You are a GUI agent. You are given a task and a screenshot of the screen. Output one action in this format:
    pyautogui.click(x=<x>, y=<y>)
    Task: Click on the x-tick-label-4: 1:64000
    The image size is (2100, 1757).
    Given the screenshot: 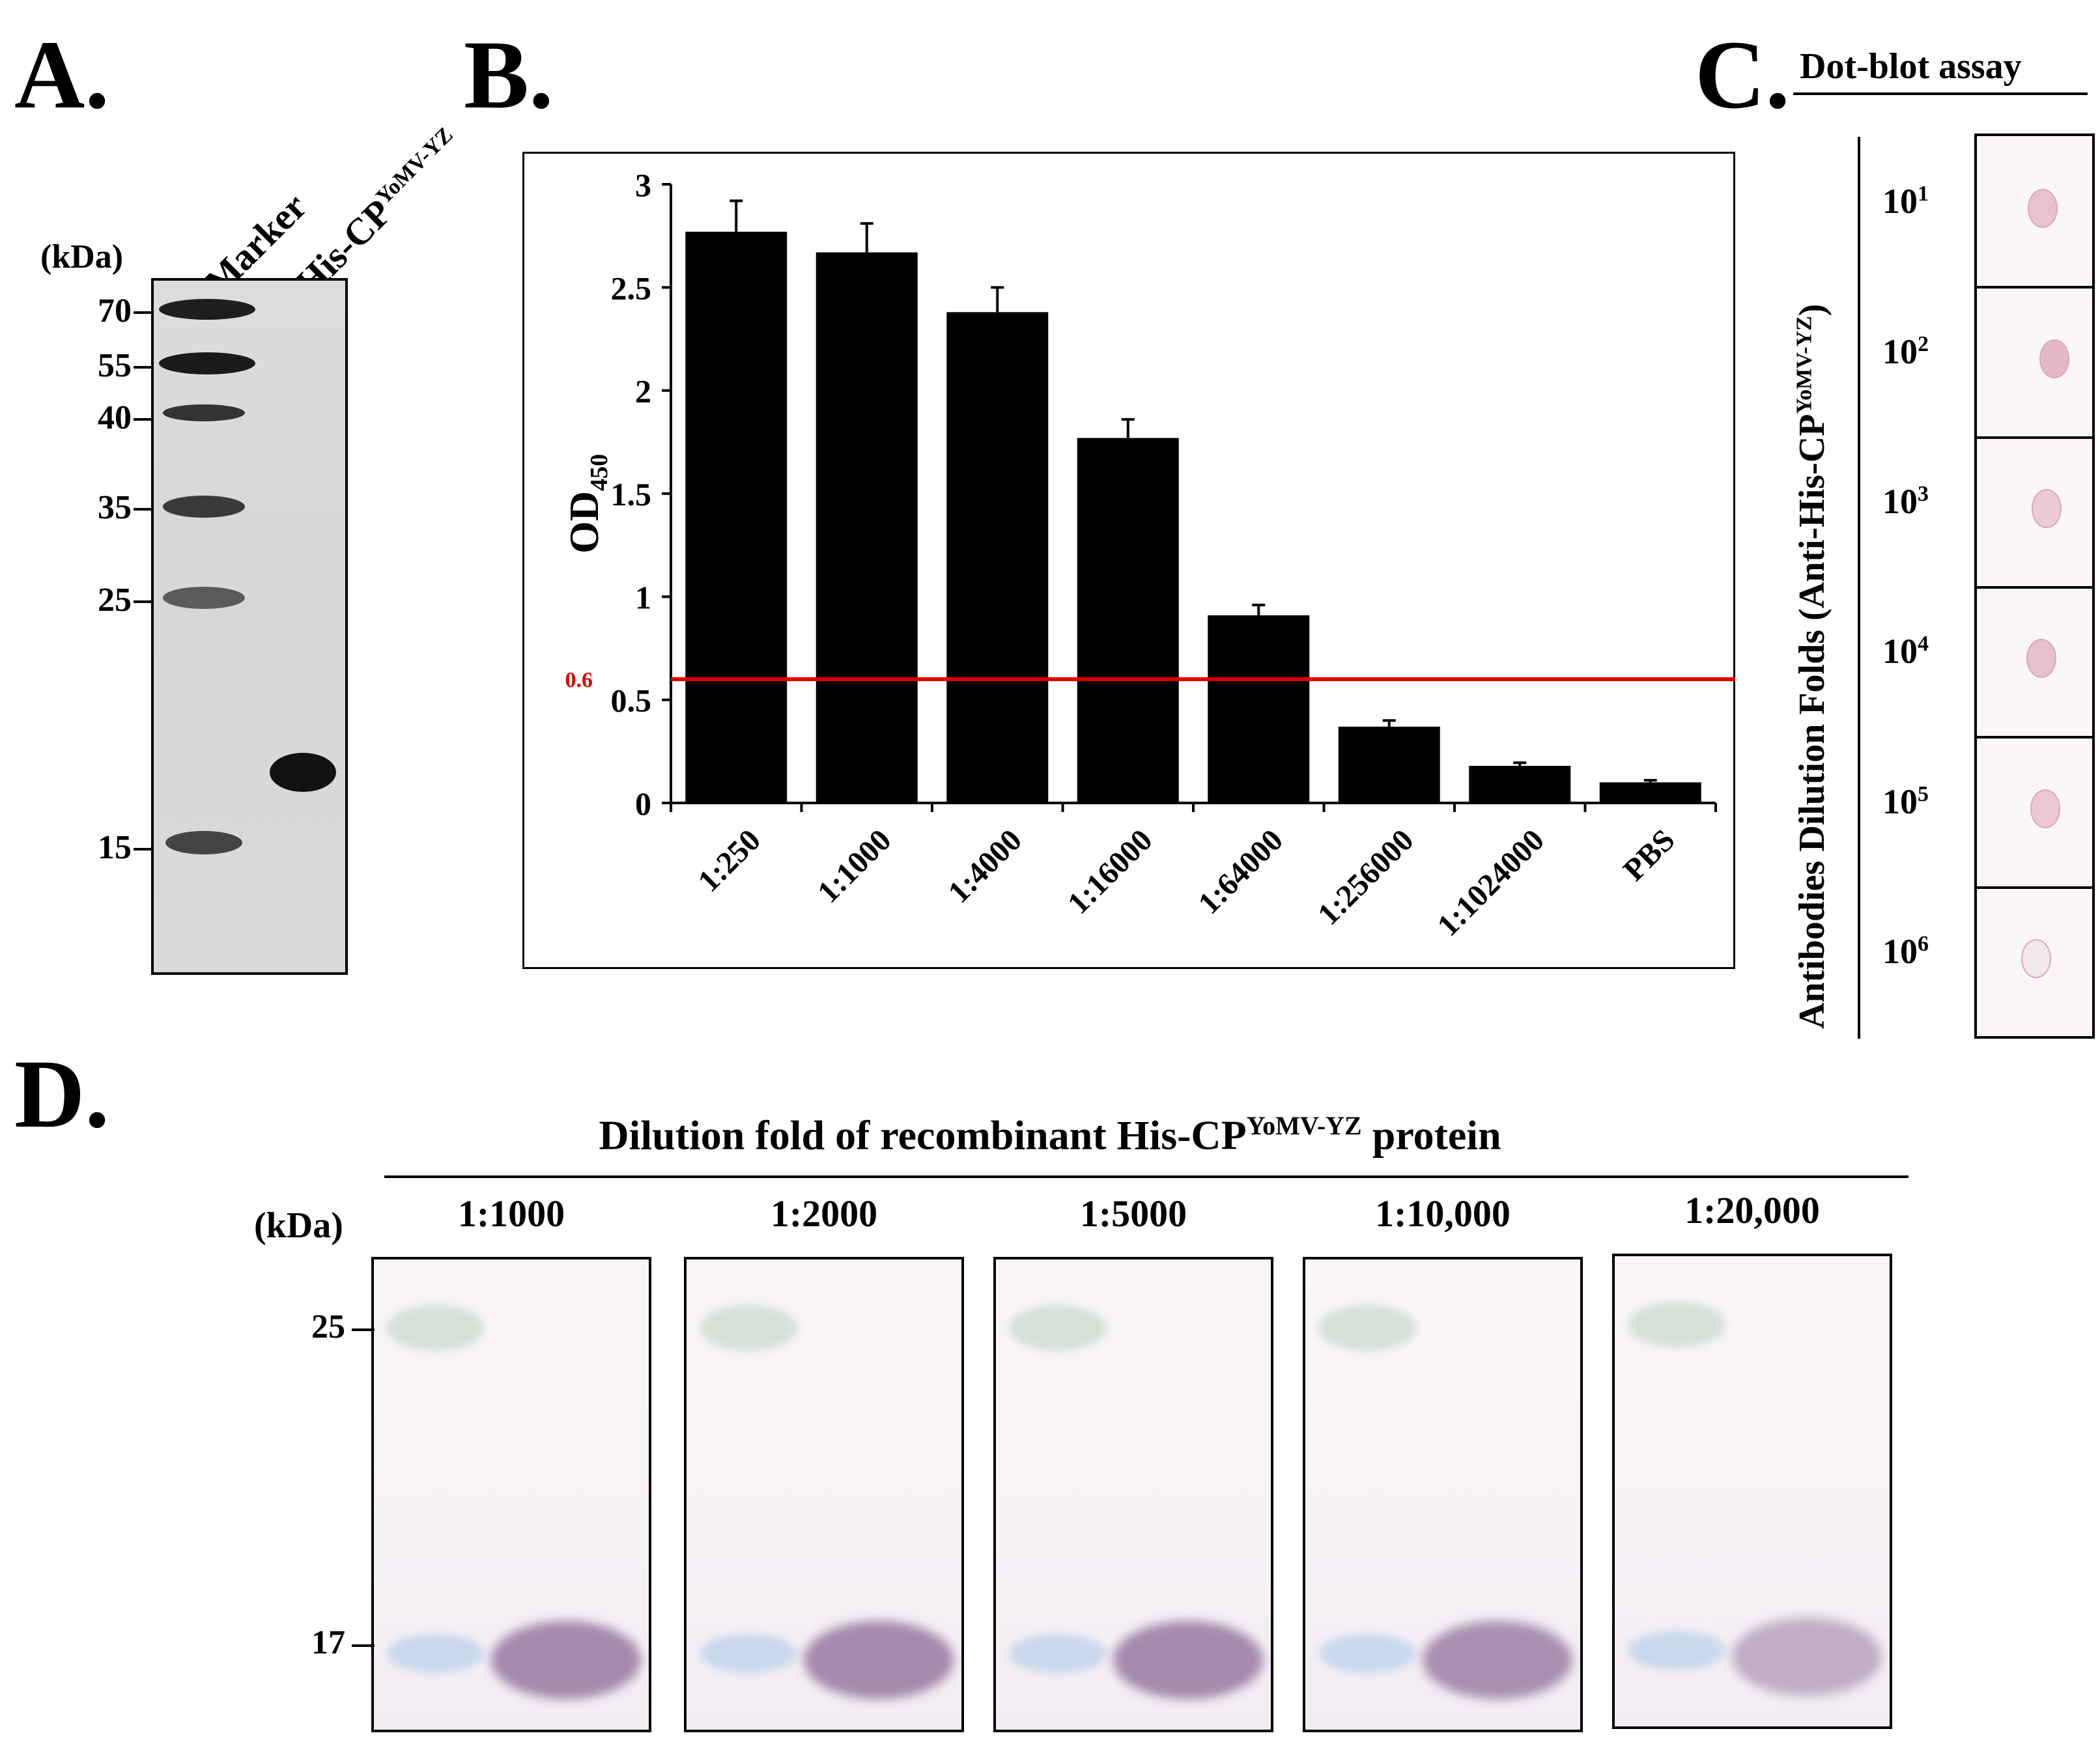 What is the action you would take?
    pyautogui.click(x=1240, y=871)
    